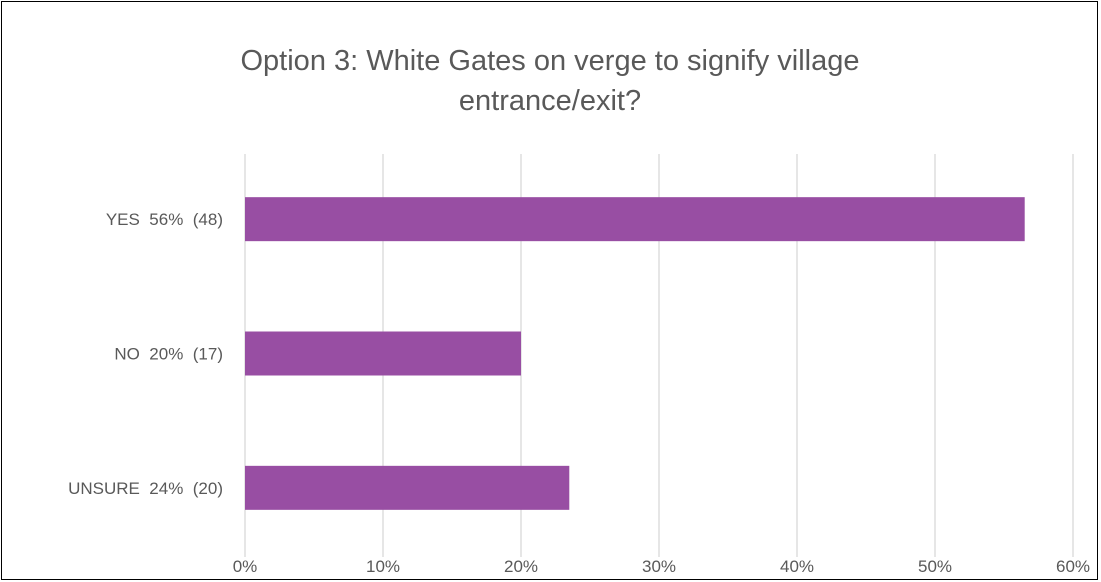 The image size is (1101, 582). I want to click on category-labels: YES 56% (48) NO 20% (17) UNSURE 24% (20), so click(145, 354).